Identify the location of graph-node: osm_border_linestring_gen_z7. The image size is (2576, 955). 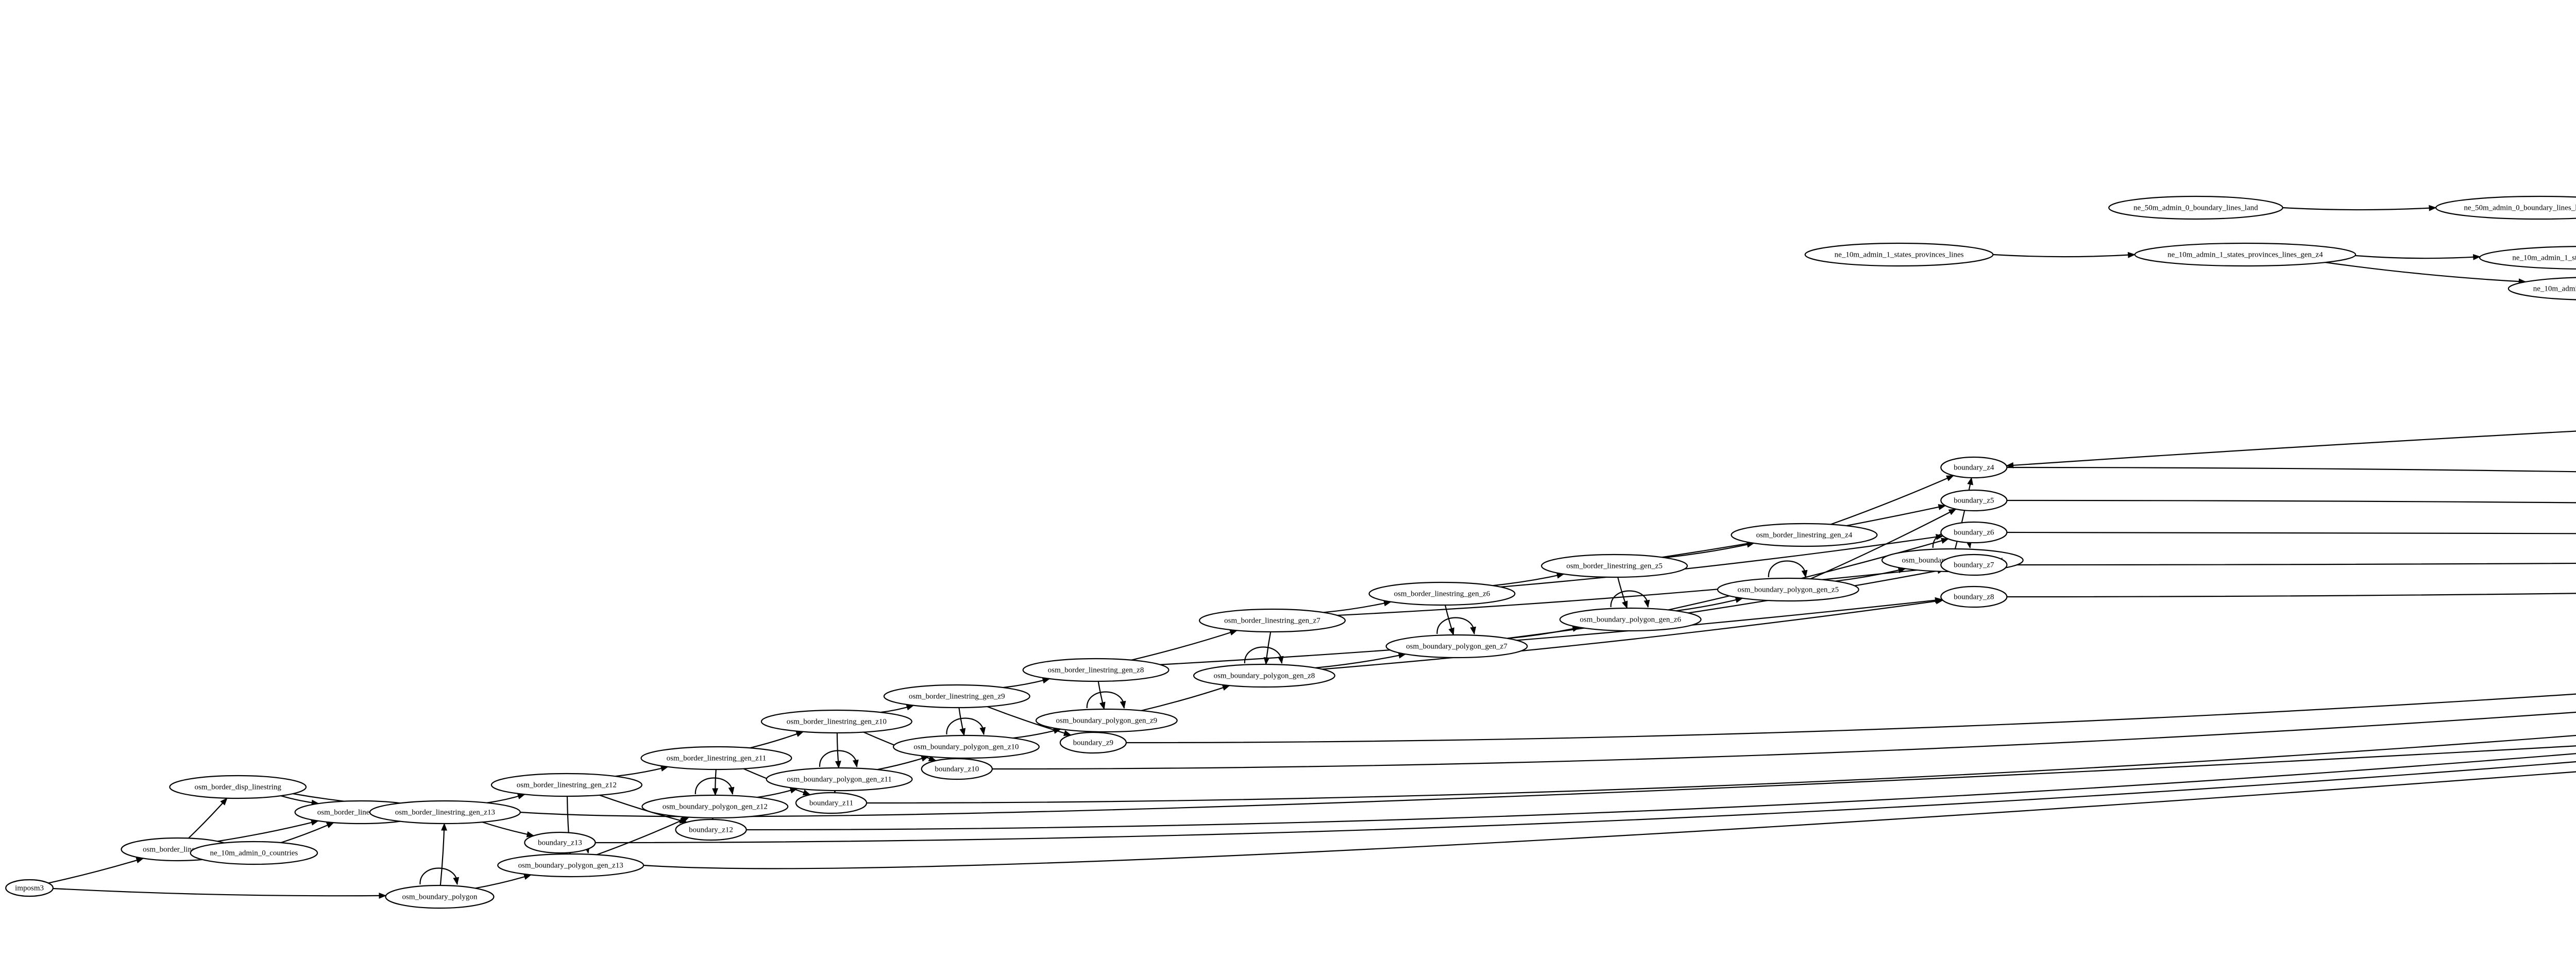
(1272, 620).